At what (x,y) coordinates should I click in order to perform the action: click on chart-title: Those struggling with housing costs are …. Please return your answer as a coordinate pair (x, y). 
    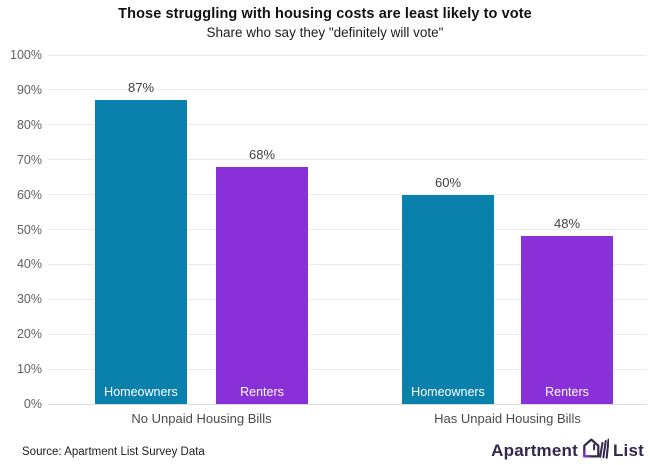
    Looking at the image, I should click on (325, 14).